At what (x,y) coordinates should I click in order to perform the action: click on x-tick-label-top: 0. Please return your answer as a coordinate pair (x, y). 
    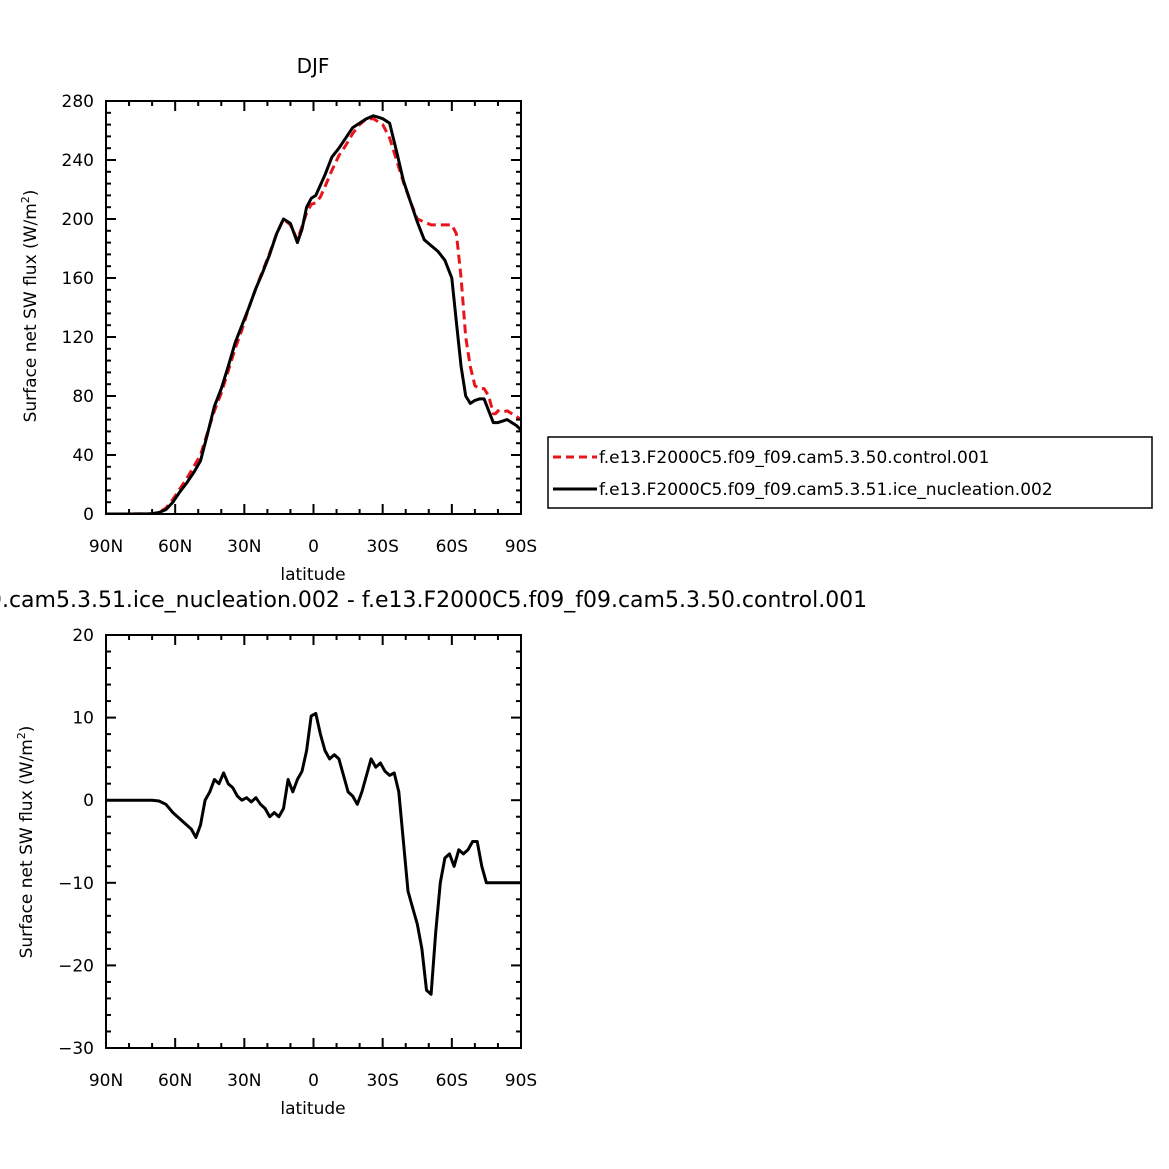
    Looking at the image, I should click on (313, 547).